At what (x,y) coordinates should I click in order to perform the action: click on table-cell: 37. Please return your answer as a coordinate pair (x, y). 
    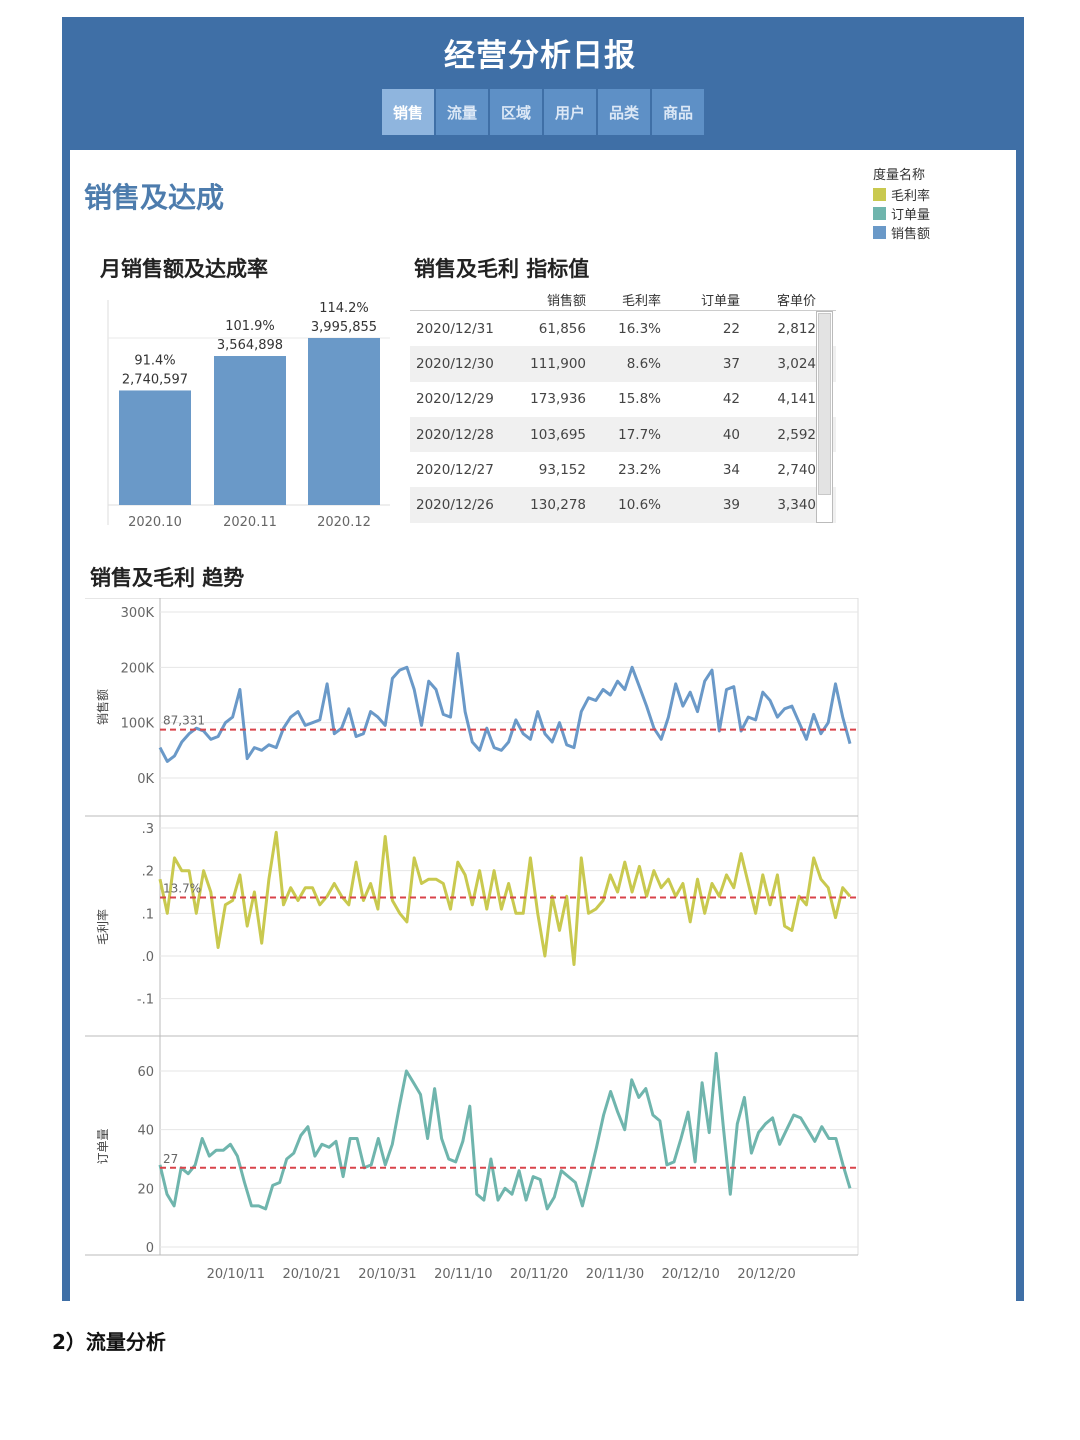
    Looking at the image, I should click on (731, 363).